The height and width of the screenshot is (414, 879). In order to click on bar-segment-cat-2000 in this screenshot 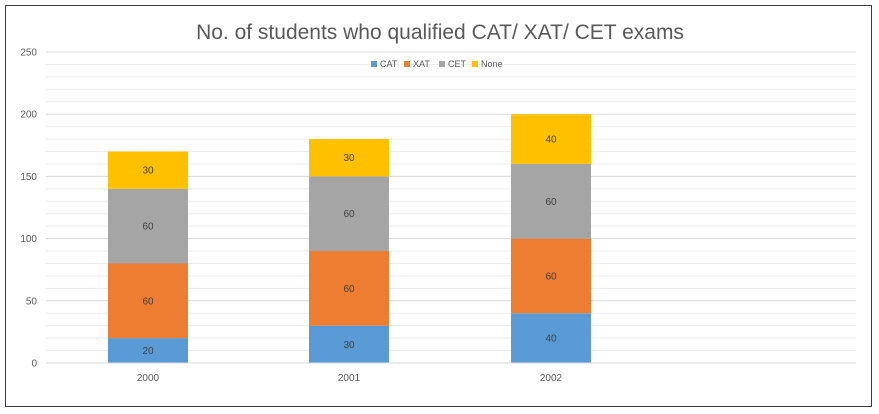, I will do `click(148, 350)`.